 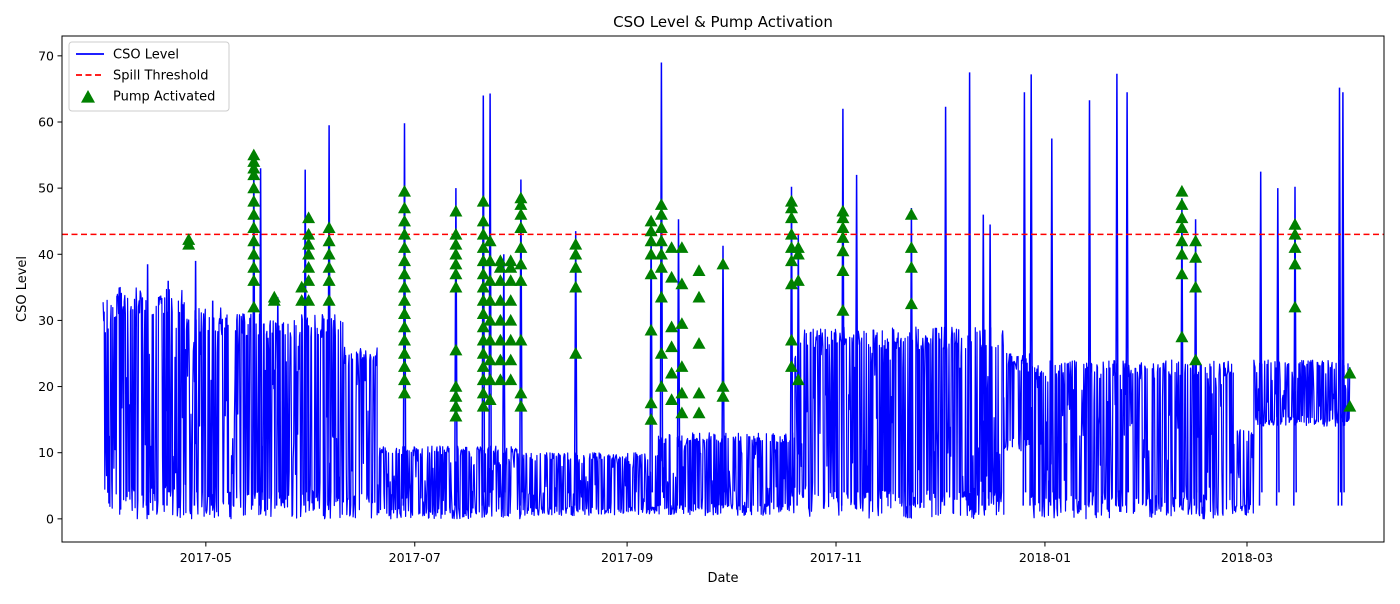 I want to click on legend-label: Pump Activated, so click(x=164, y=97).